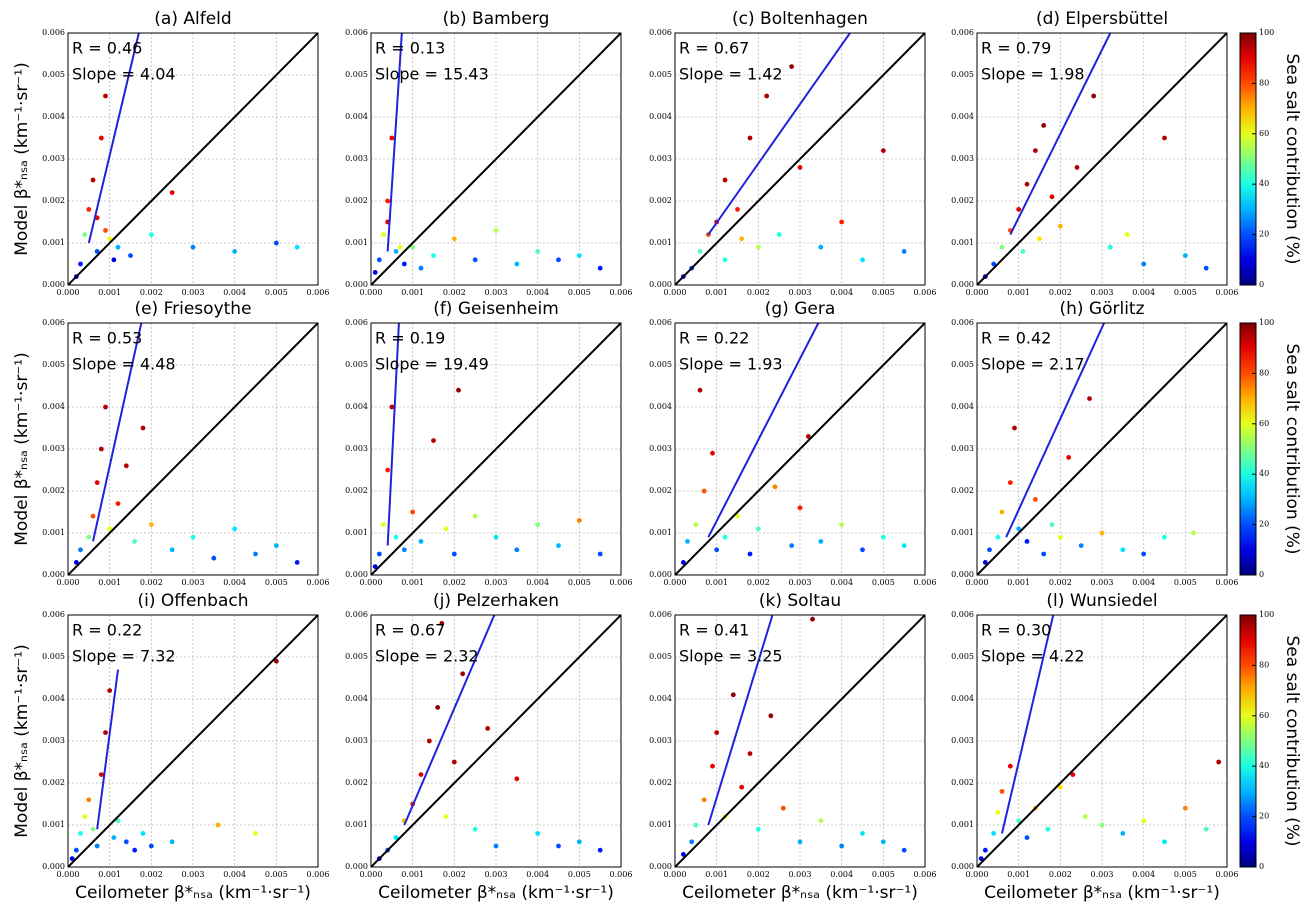 Image resolution: width=1307 pixels, height=914 pixels. I want to click on y-tick-label: 0.002, so click(962, 782).